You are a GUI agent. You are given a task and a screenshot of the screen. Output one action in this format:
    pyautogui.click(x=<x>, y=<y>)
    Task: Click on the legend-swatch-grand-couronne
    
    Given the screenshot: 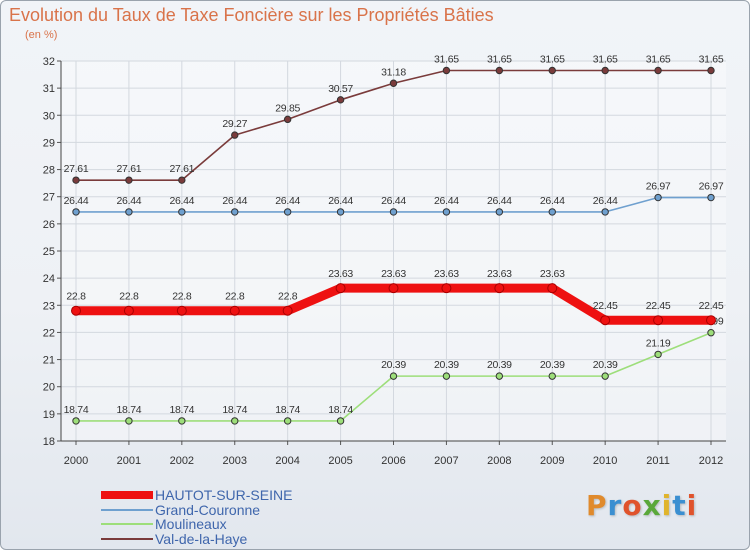 What is the action you would take?
    pyautogui.click(x=127, y=509)
    